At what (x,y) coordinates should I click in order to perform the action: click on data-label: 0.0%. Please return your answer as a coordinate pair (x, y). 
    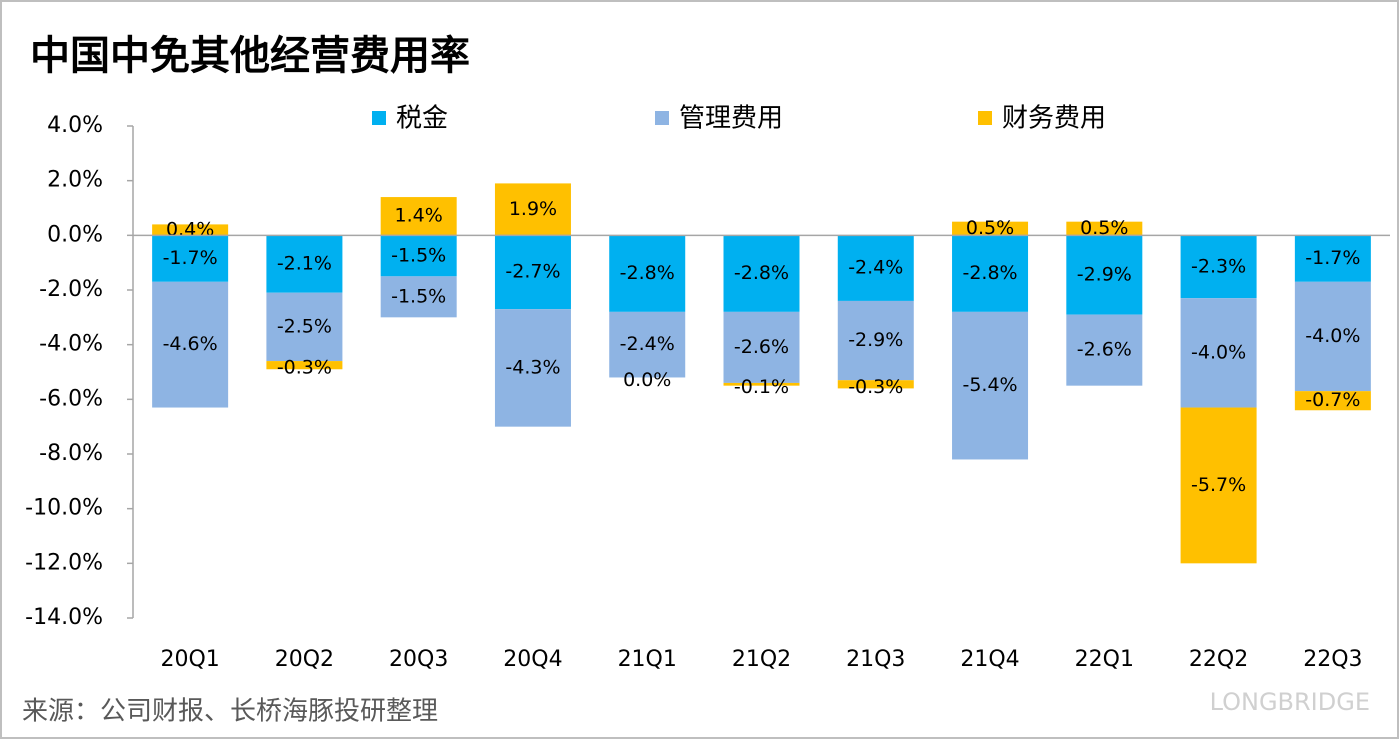
    Looking at the image, I should click on (647, 380).